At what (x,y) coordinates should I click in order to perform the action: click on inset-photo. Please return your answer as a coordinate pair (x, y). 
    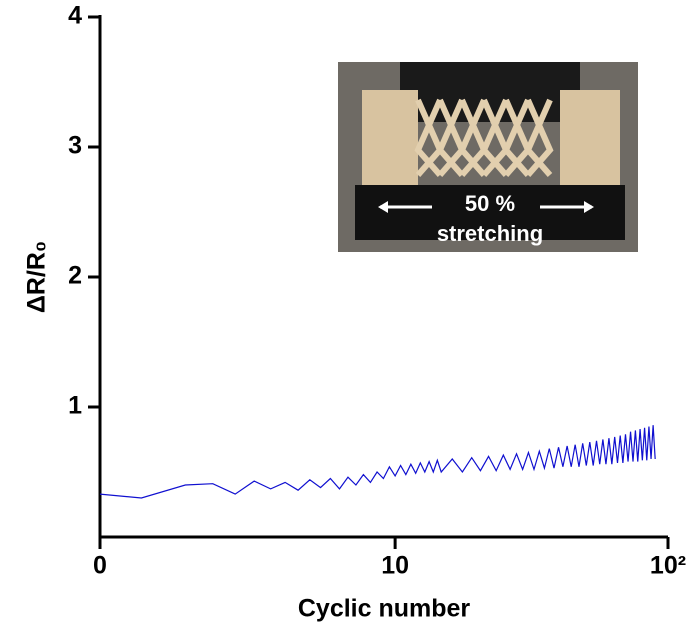
    Looking at the image, I should click on (488, 157).